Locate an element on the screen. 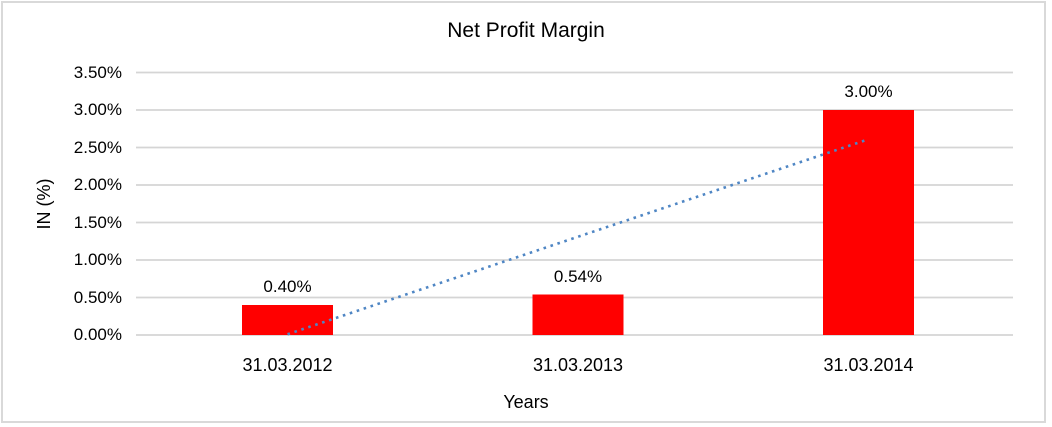 Image resolution: width=1052 pixels, height=427 pixels. x-axis-title: Years is located at coordinates (526, 402).